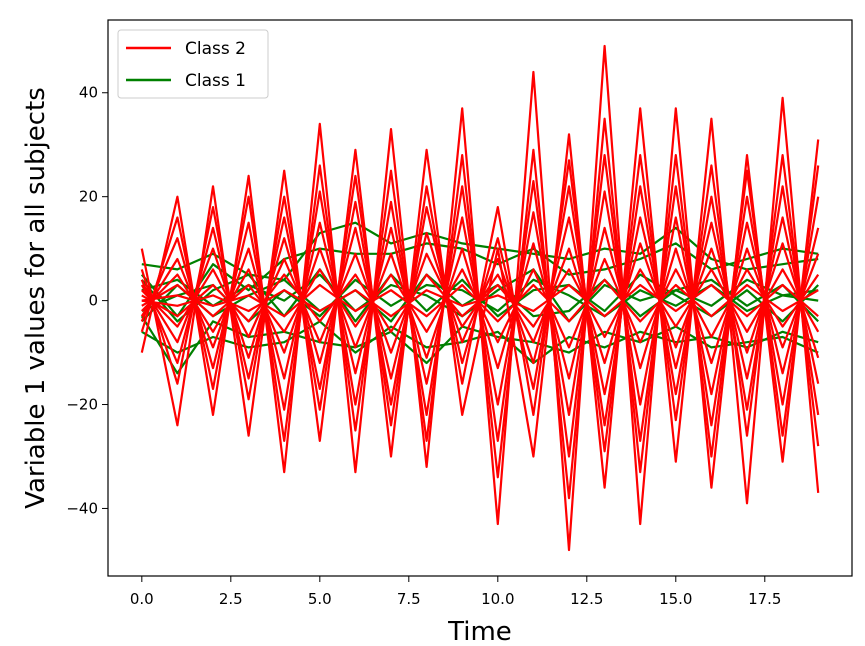 The width and height of the screenshot is (865, 646). Describe the element at coordinates (215, 81) in the screenshot. I see `legend-label-class-1: Class 1` at that location.